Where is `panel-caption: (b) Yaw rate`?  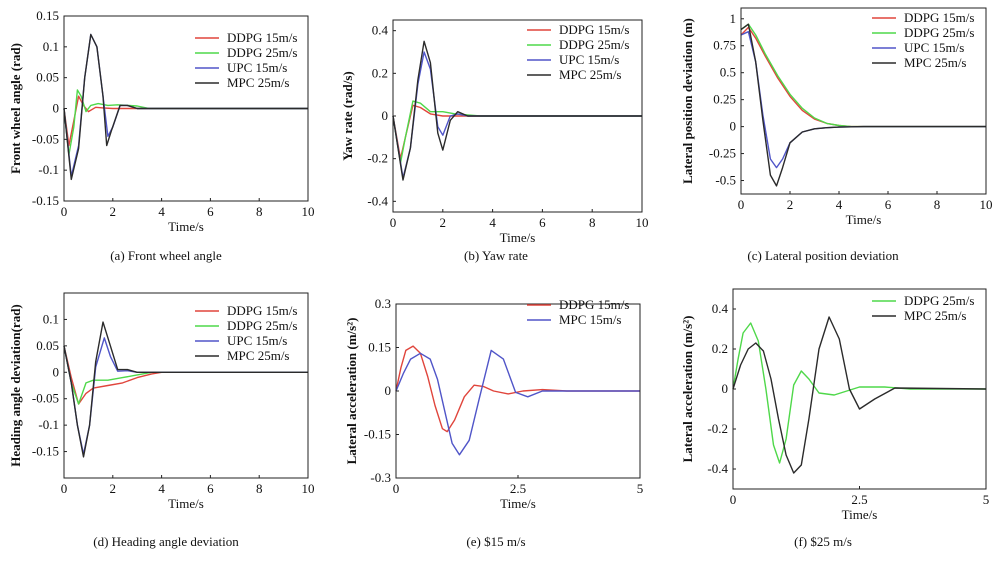
panel-caption: (b) Yaw rate is located at coordinates (496, 255).